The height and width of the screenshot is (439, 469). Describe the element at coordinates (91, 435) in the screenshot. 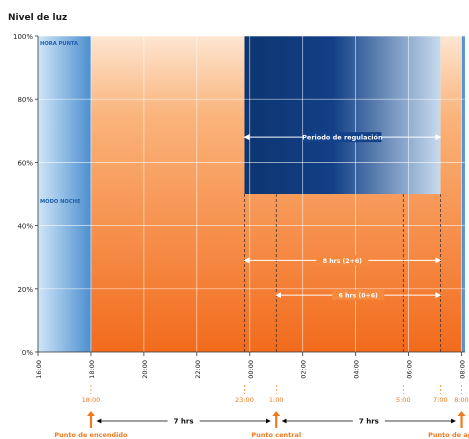

I see `event-label: Punto de encendido` at that location.